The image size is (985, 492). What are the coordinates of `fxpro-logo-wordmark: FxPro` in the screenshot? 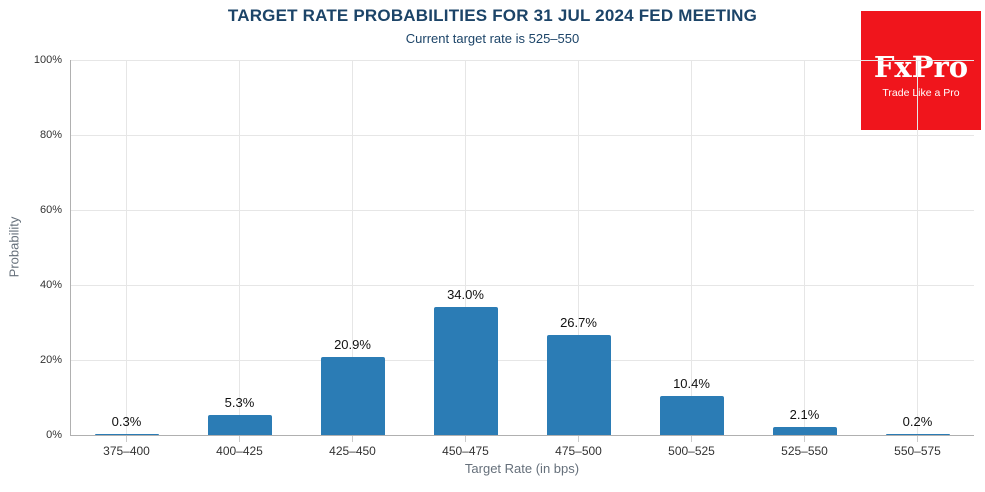 It's located at (921, 66).